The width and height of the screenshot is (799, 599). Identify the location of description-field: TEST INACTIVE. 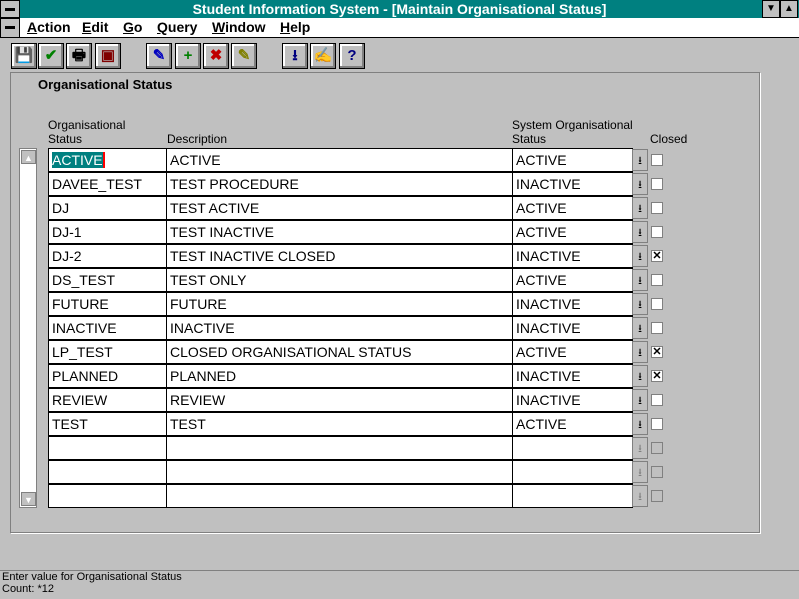
(339, 232).